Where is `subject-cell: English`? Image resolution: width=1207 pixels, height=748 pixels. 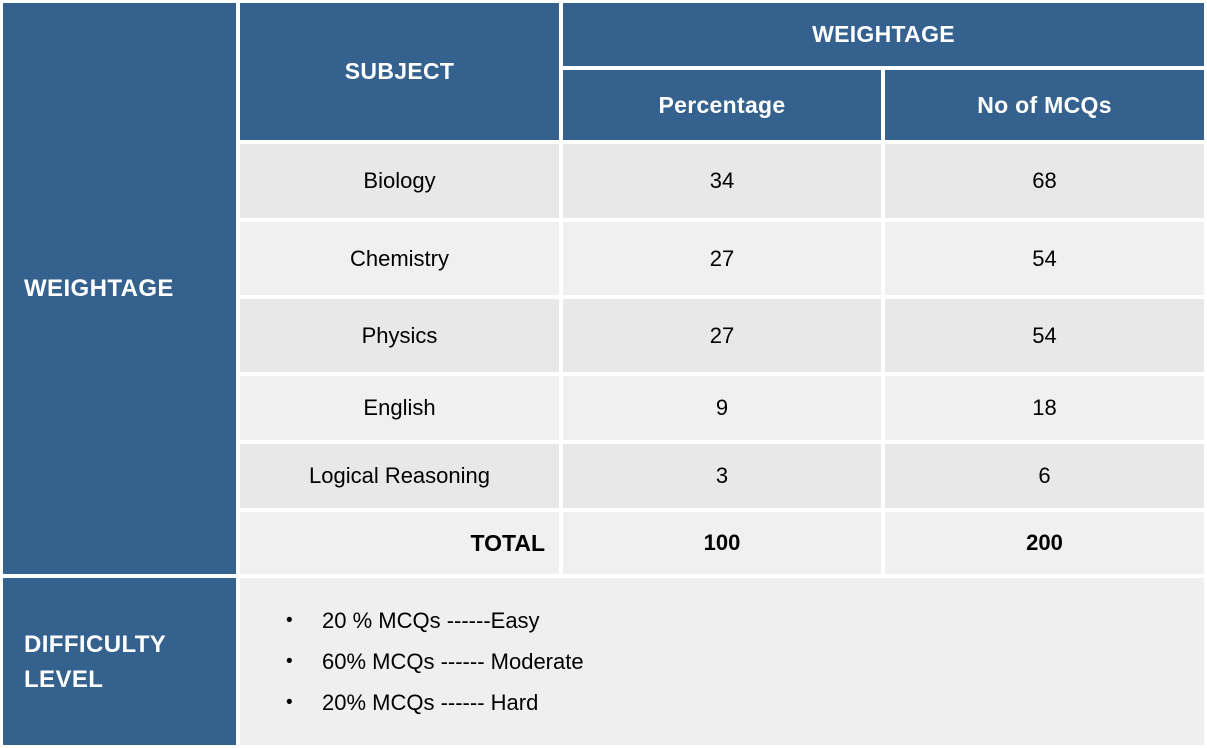
subject-cell: English is located at coordinates (399, 408).